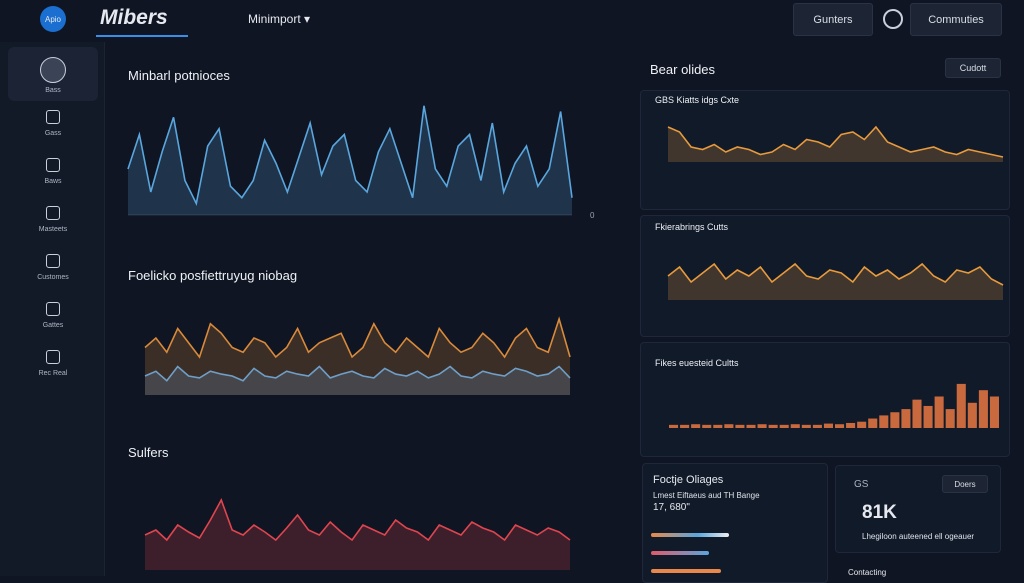 Image resolution: width=1024 pixels, height=583 pixels. Describe the element at coordinates (148, 452) in the screenshot. I see `chart-title: Sulfers` at that location.